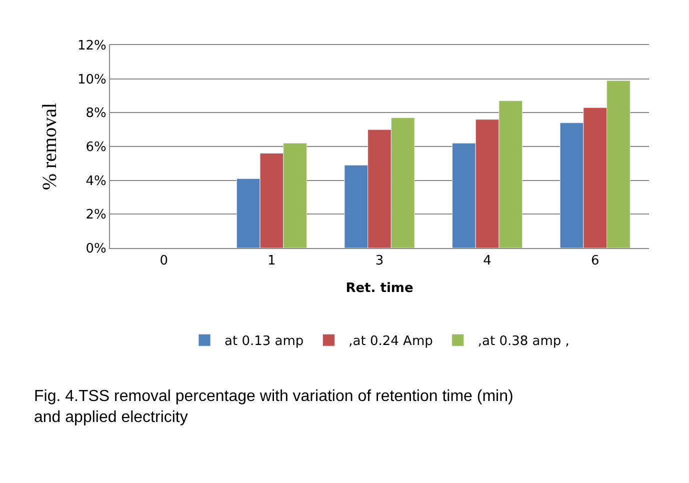  Describe the element at coordinates (91, 46) in the screenshot. I see `y-tick-label: 12%` at that location.